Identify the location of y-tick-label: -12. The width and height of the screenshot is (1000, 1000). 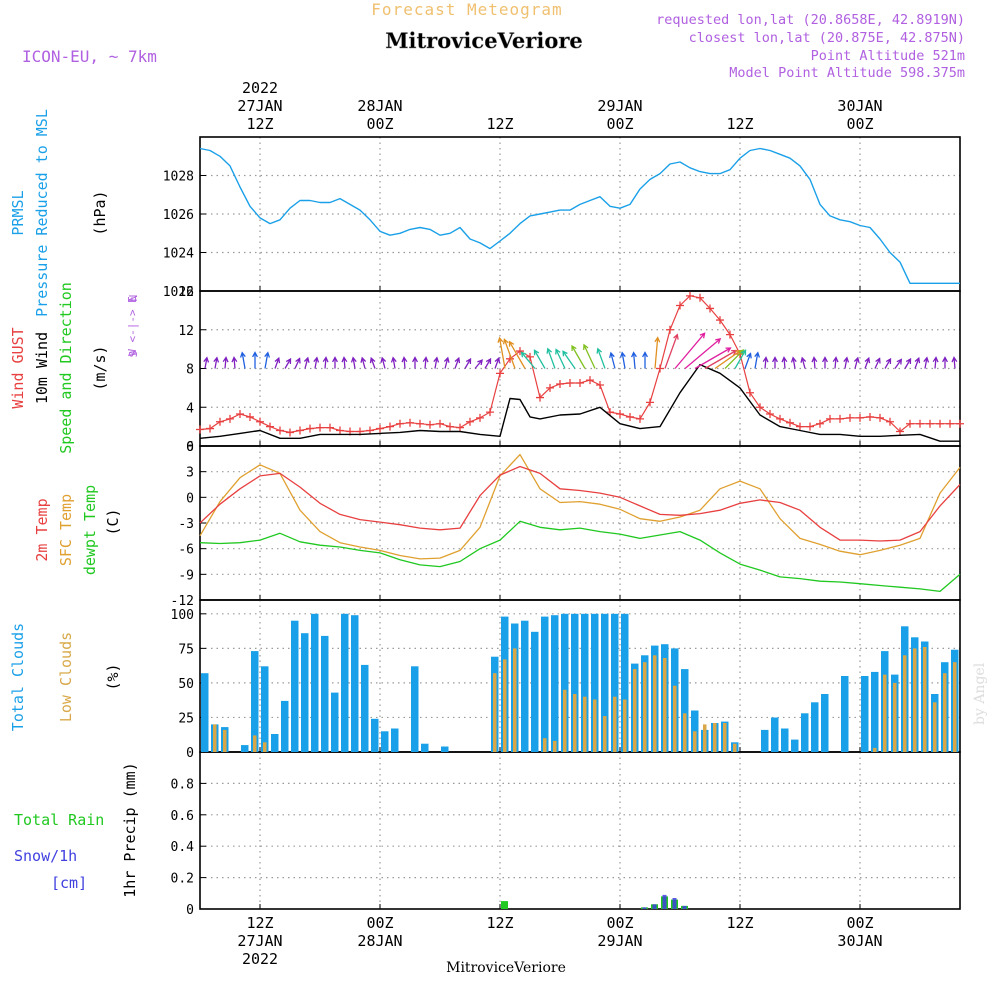
(182, 601).